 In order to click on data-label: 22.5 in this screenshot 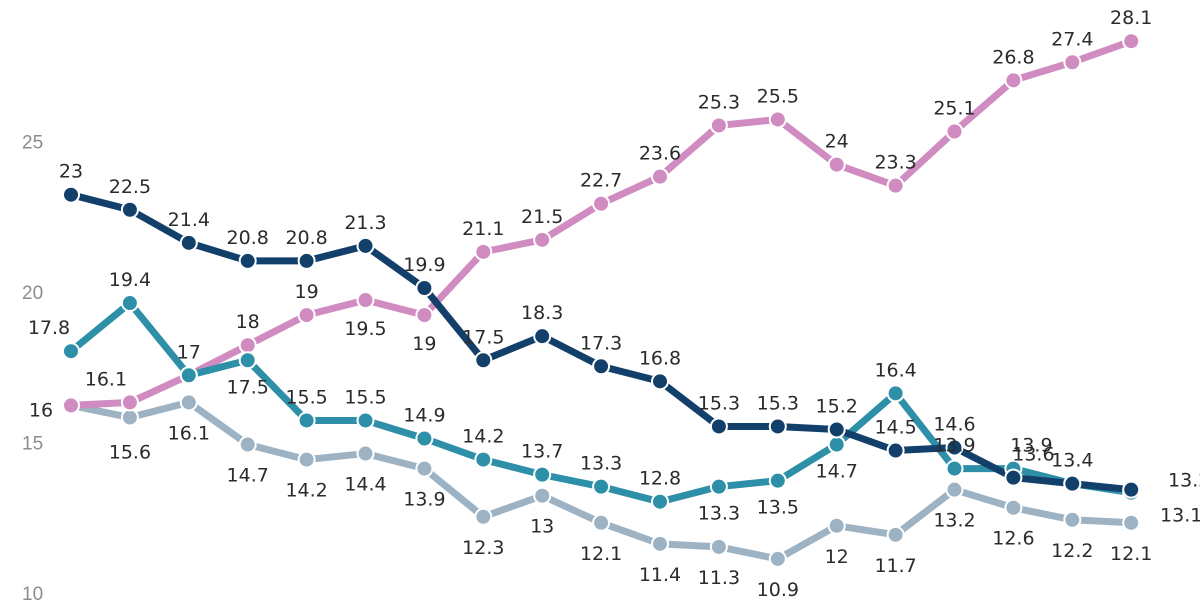, I will do `click(130, 187)`.